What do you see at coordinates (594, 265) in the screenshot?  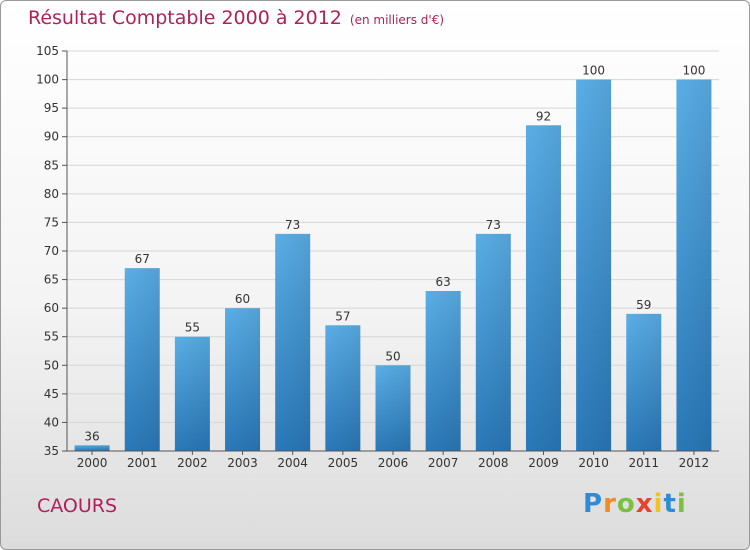 I see `bar-shade-2010` at bounding box center [594, 265].